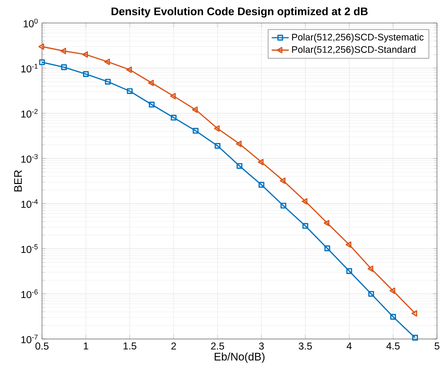  What do you see at coordinates (130, 346) in the screenshot?
I see `x-tick-label: 1.5` at bounding box center [130, 346].